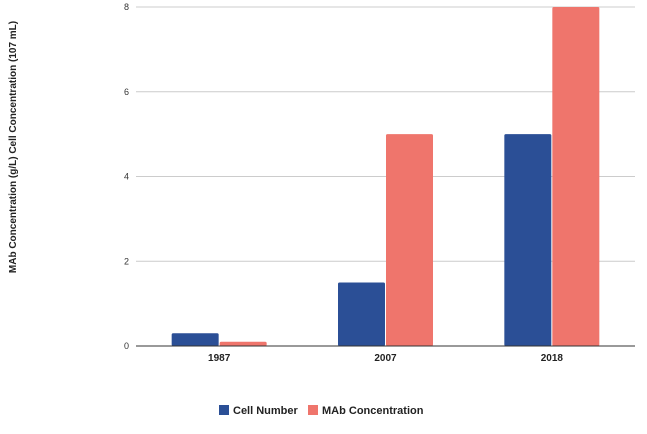 This screenshot has width=647, height=434. I want to click on x-tick-label: 1987, so click(219, 358).